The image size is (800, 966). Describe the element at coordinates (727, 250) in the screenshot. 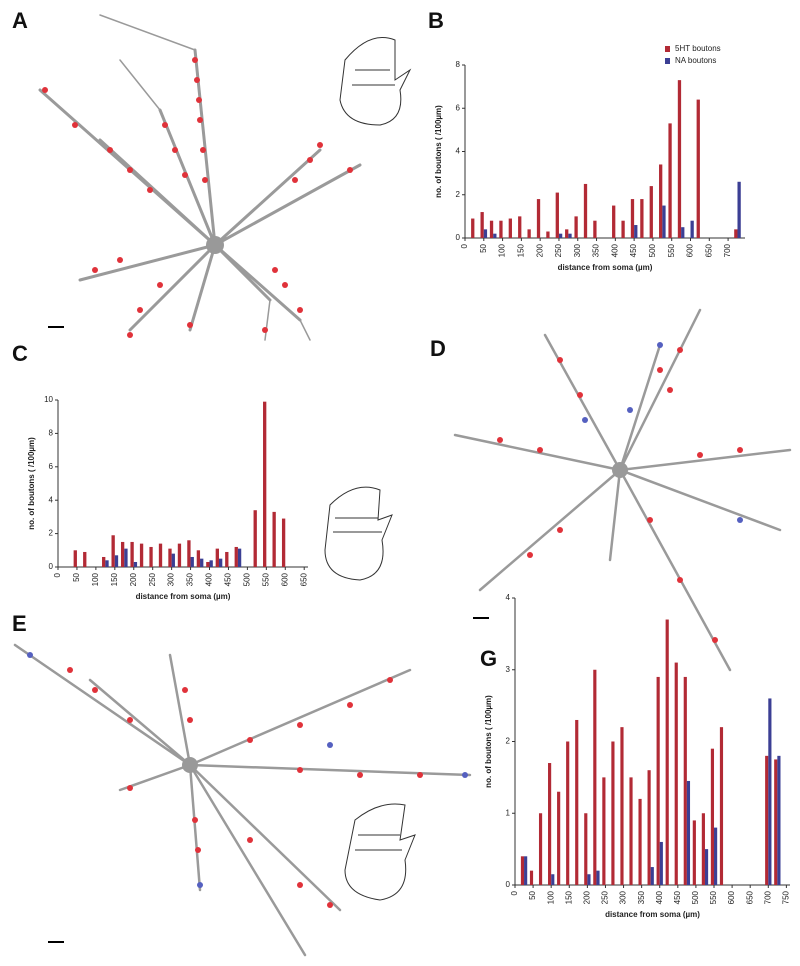

I see `x-tick-label: 700` at that location.